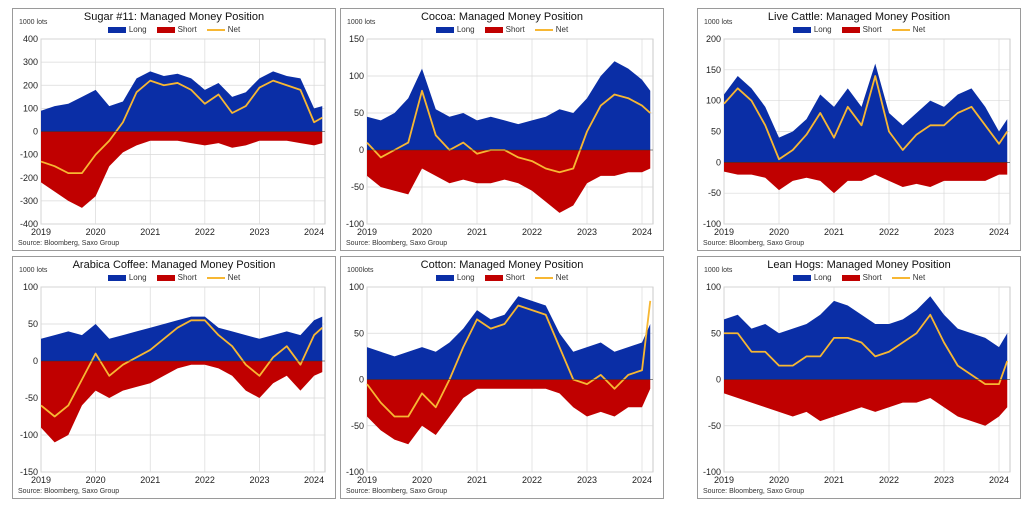 This screenshot has height=511, width=1032. Describe the element at coordinates (29, 201) in the screenshot. I see `y-tick-label: -300` at that location.